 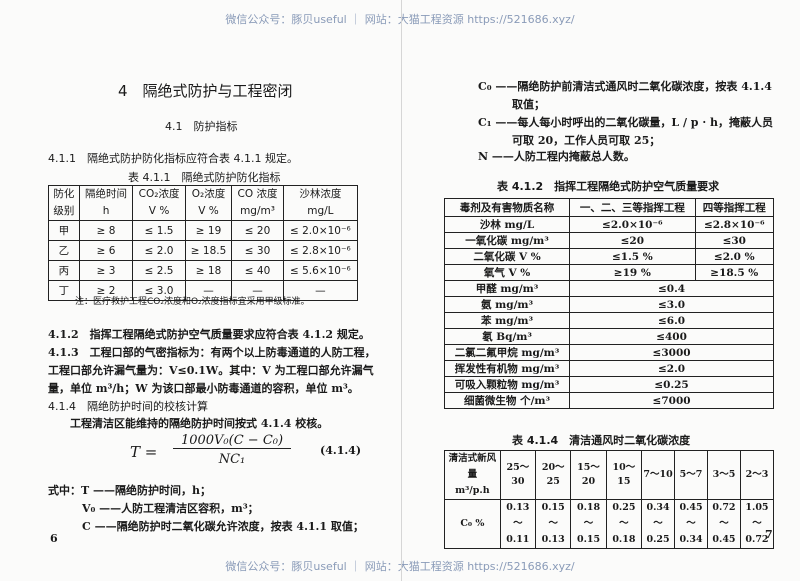 What do you see at coordinates (588, 515) in the screenshot?
I see `value-text: 0.18～` at bounding box center [588, 515].